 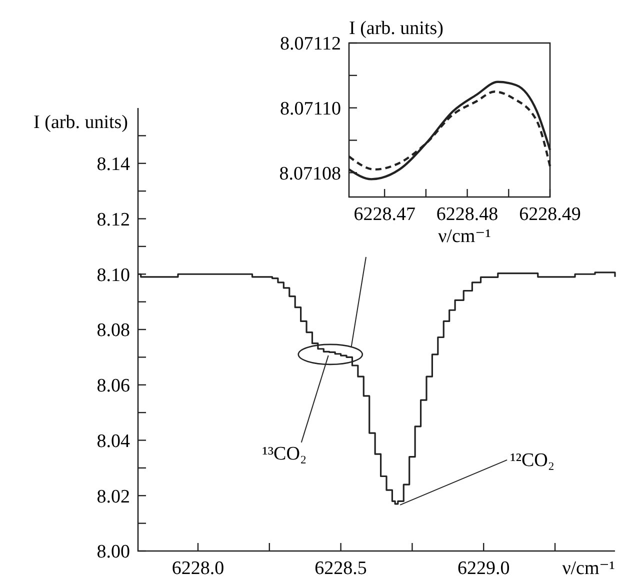 What do you see at coordinates (113, 441) in the screenshot?
I see `y-tick-label: 8.04` at bounding box center [113, 441].